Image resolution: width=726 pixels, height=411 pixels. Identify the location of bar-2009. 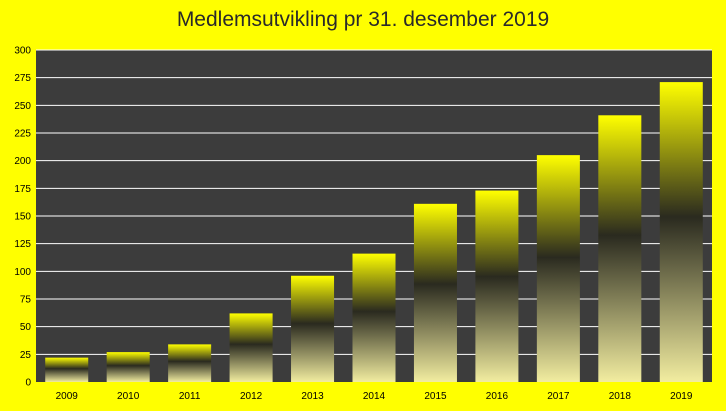
(67, 369).